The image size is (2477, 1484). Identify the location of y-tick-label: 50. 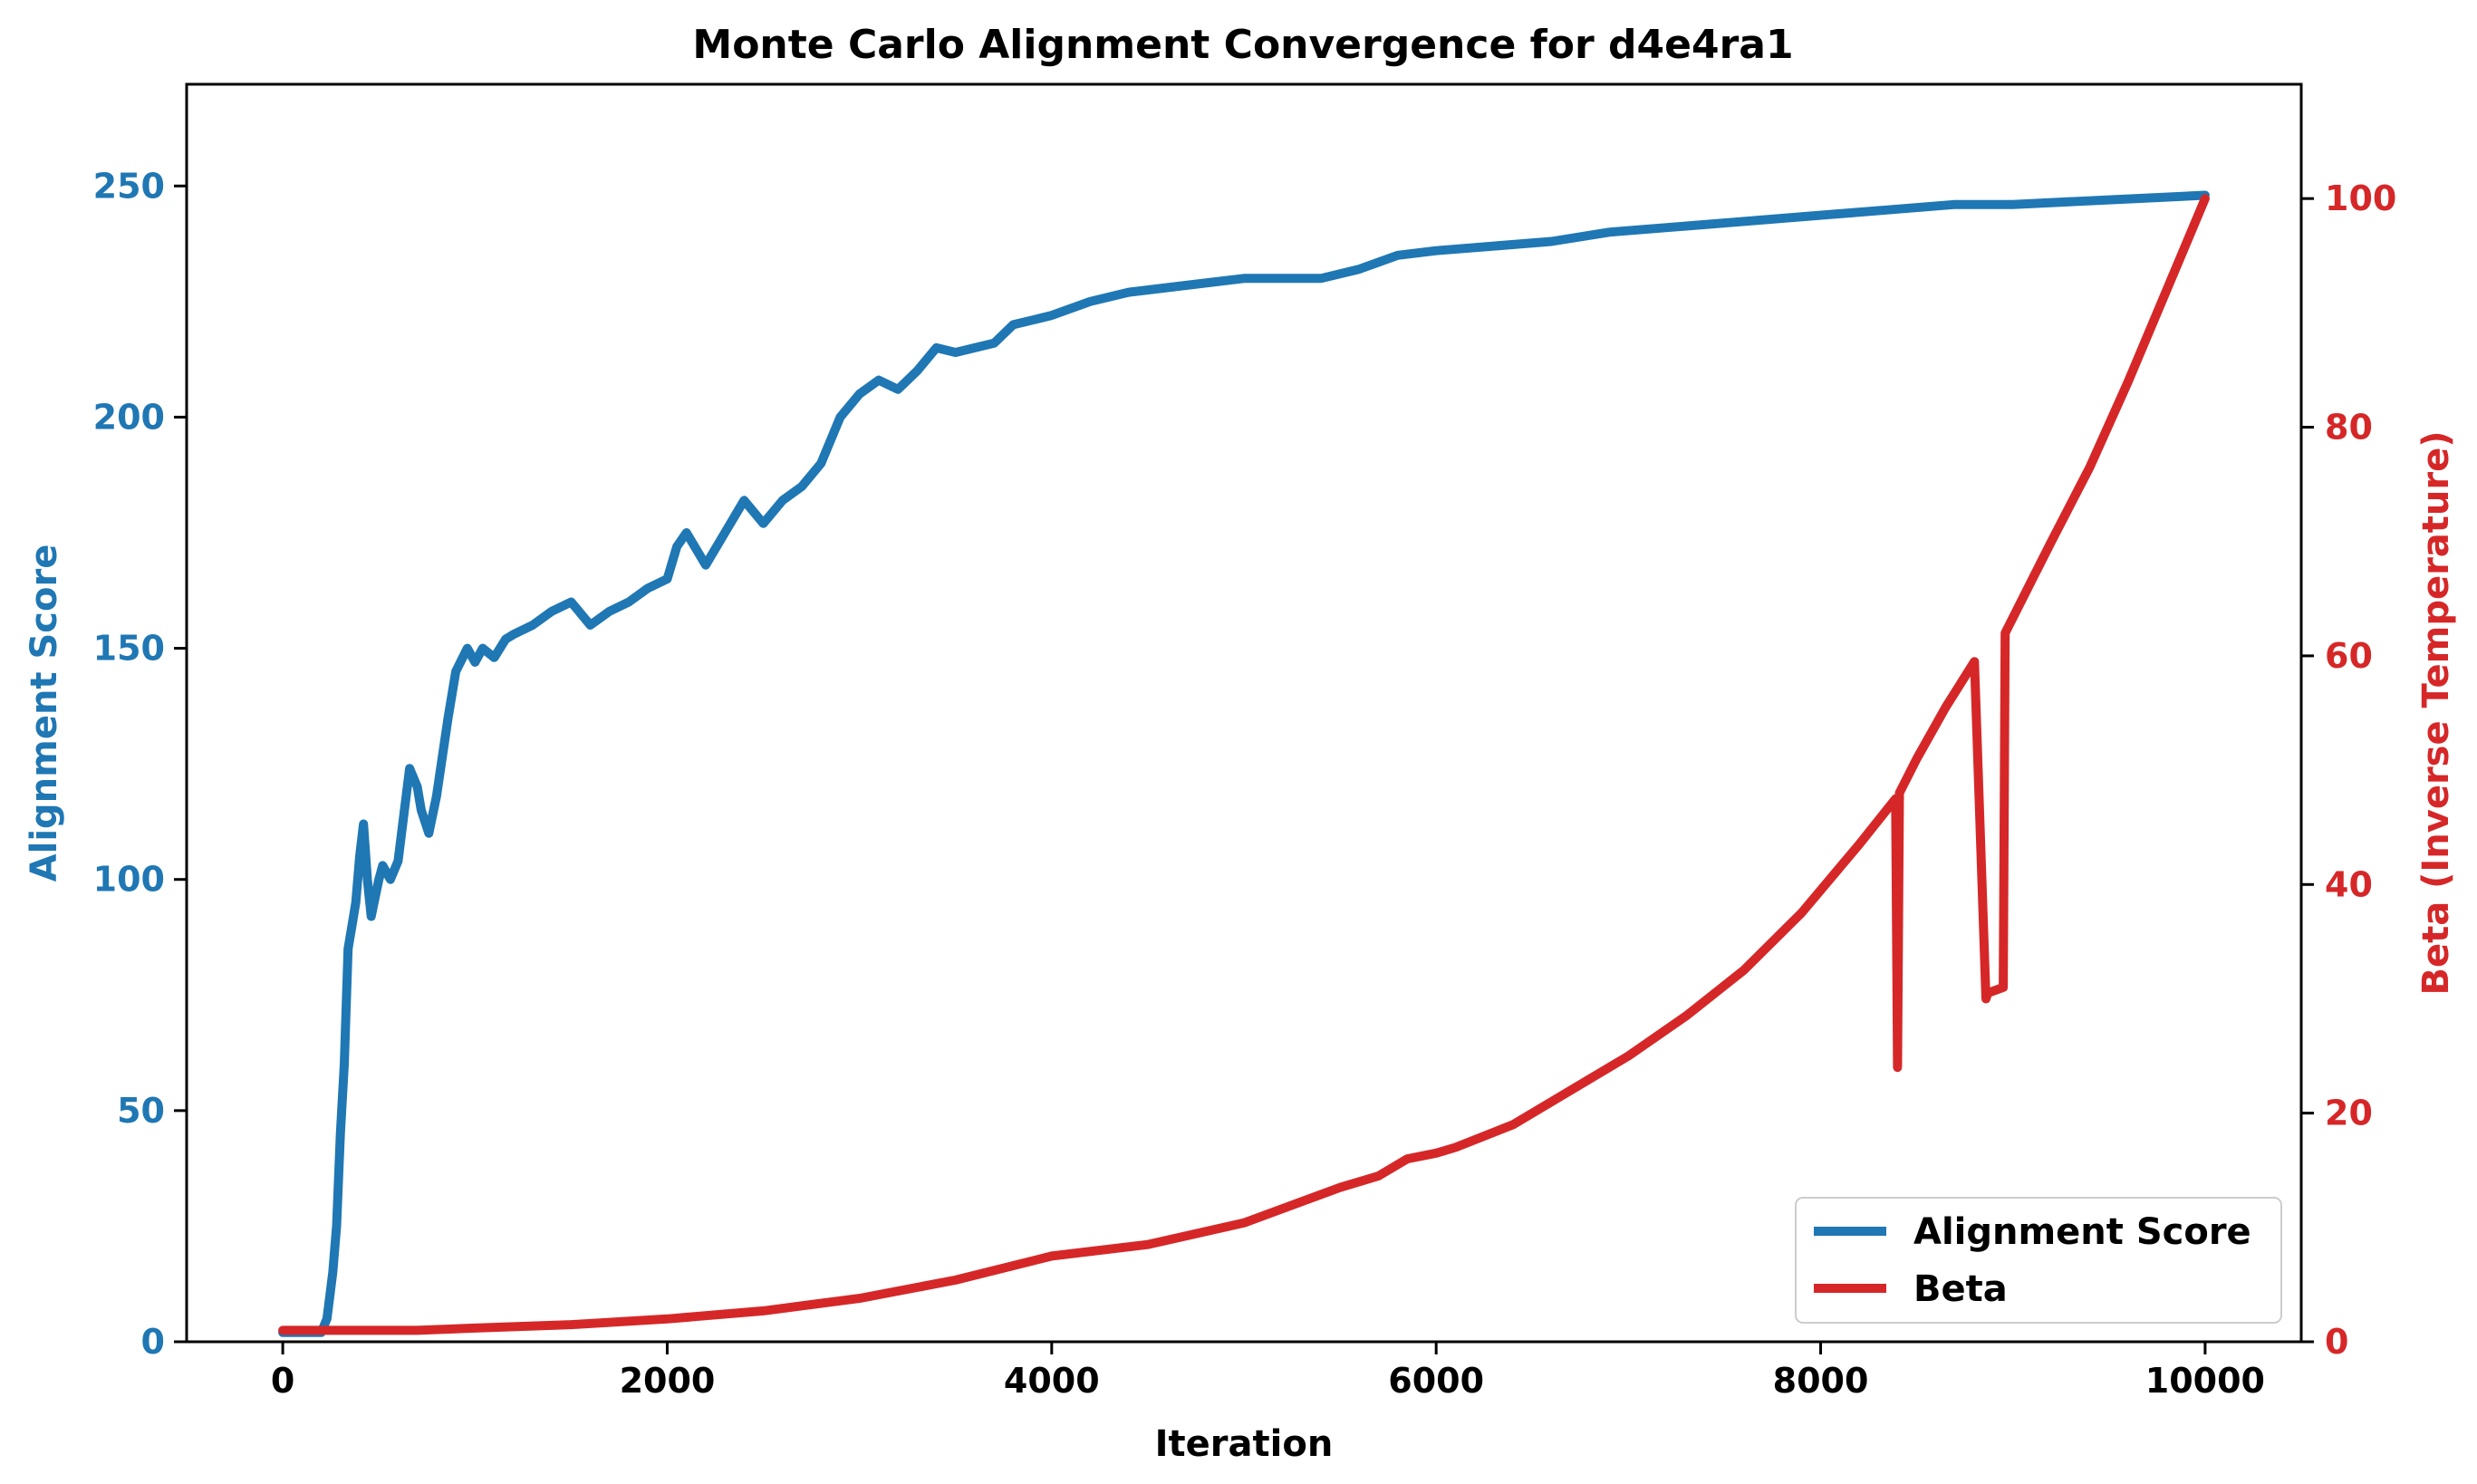
(141, 1111).